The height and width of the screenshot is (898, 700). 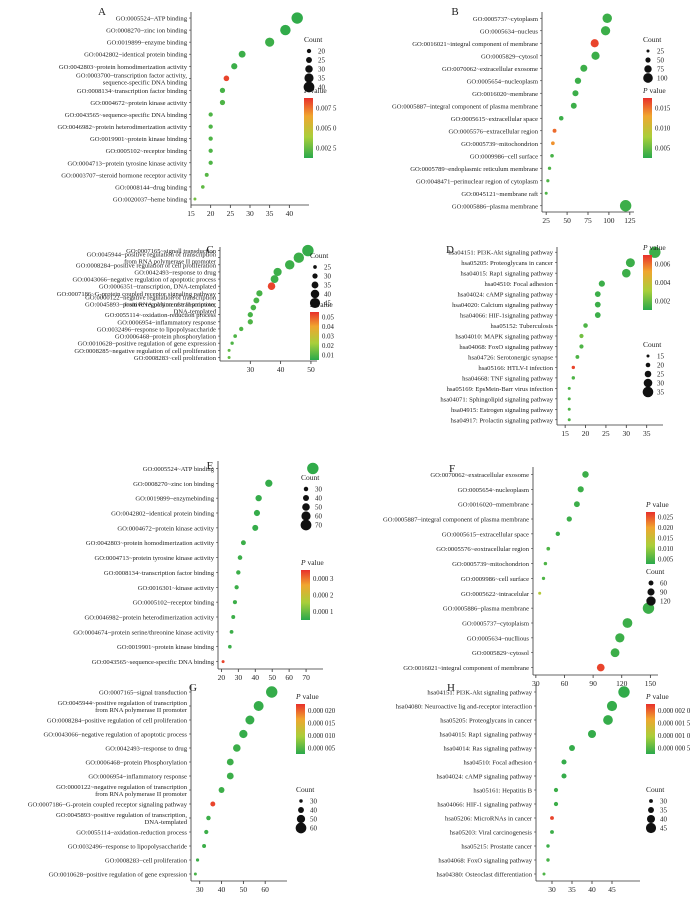 What do you see at coordinates (488, 749) in the screenshot?
I see `term-label: hsa04014: Ras signaling pathway` at bounding box center [488, 749].